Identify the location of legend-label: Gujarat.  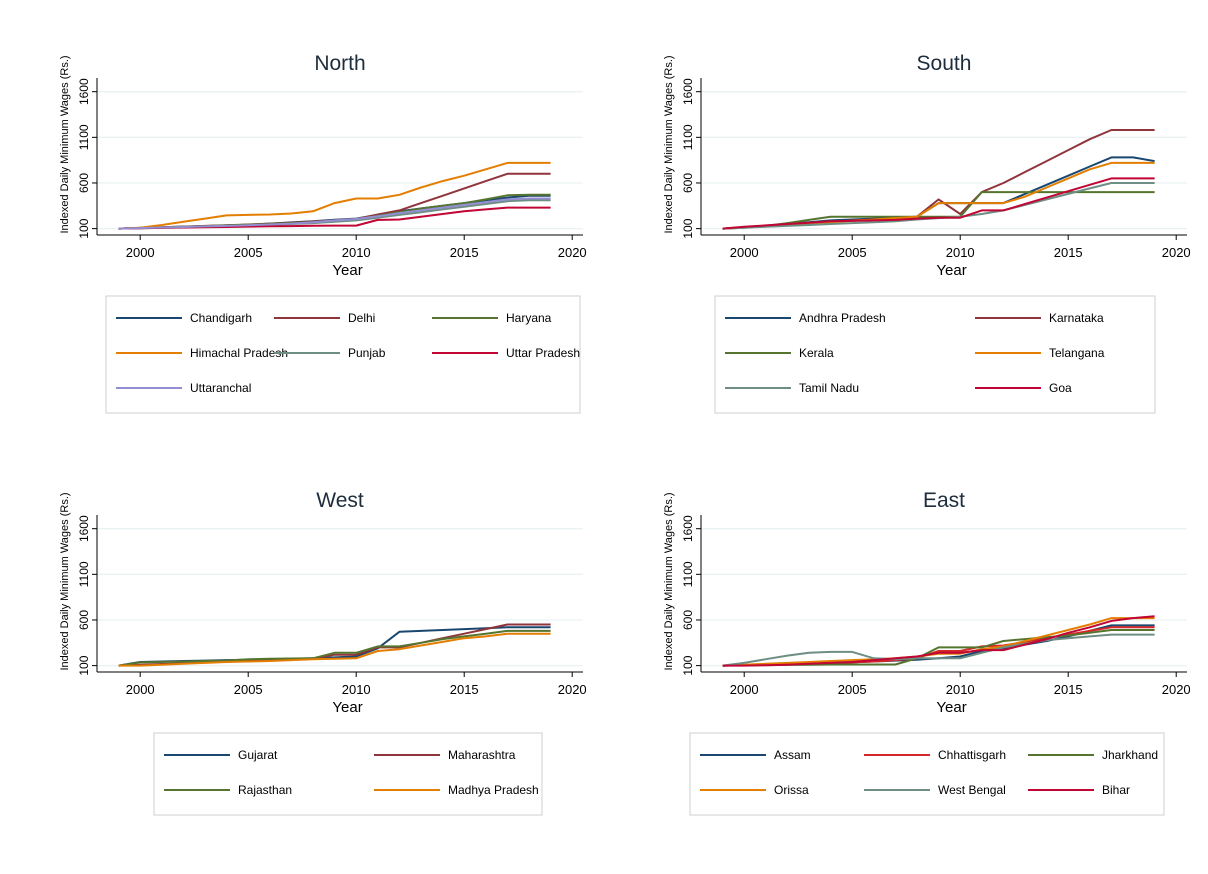
(258, 755).